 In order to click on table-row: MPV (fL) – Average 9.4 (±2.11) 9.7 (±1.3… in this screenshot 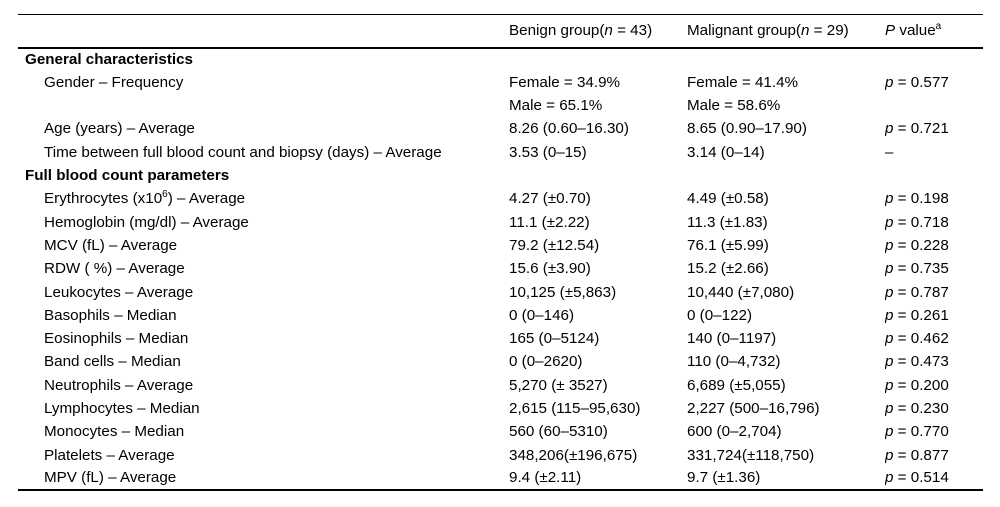, I will do `click(500, 478)`.